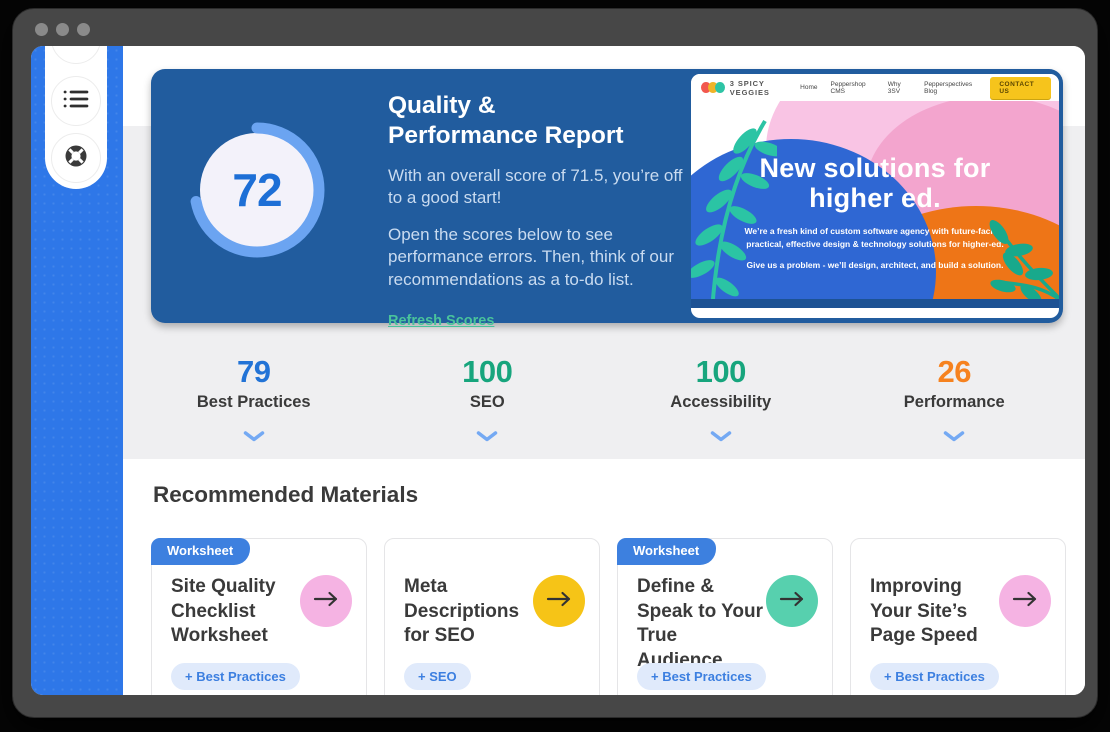 Image resolution: width=1110 pixels, height=732 pixels. What do you see at coordinates (223, 611) in the screenshot?
I see `card-title: Site Quality Checklist Worksheet` at bounding box center [223, 611].